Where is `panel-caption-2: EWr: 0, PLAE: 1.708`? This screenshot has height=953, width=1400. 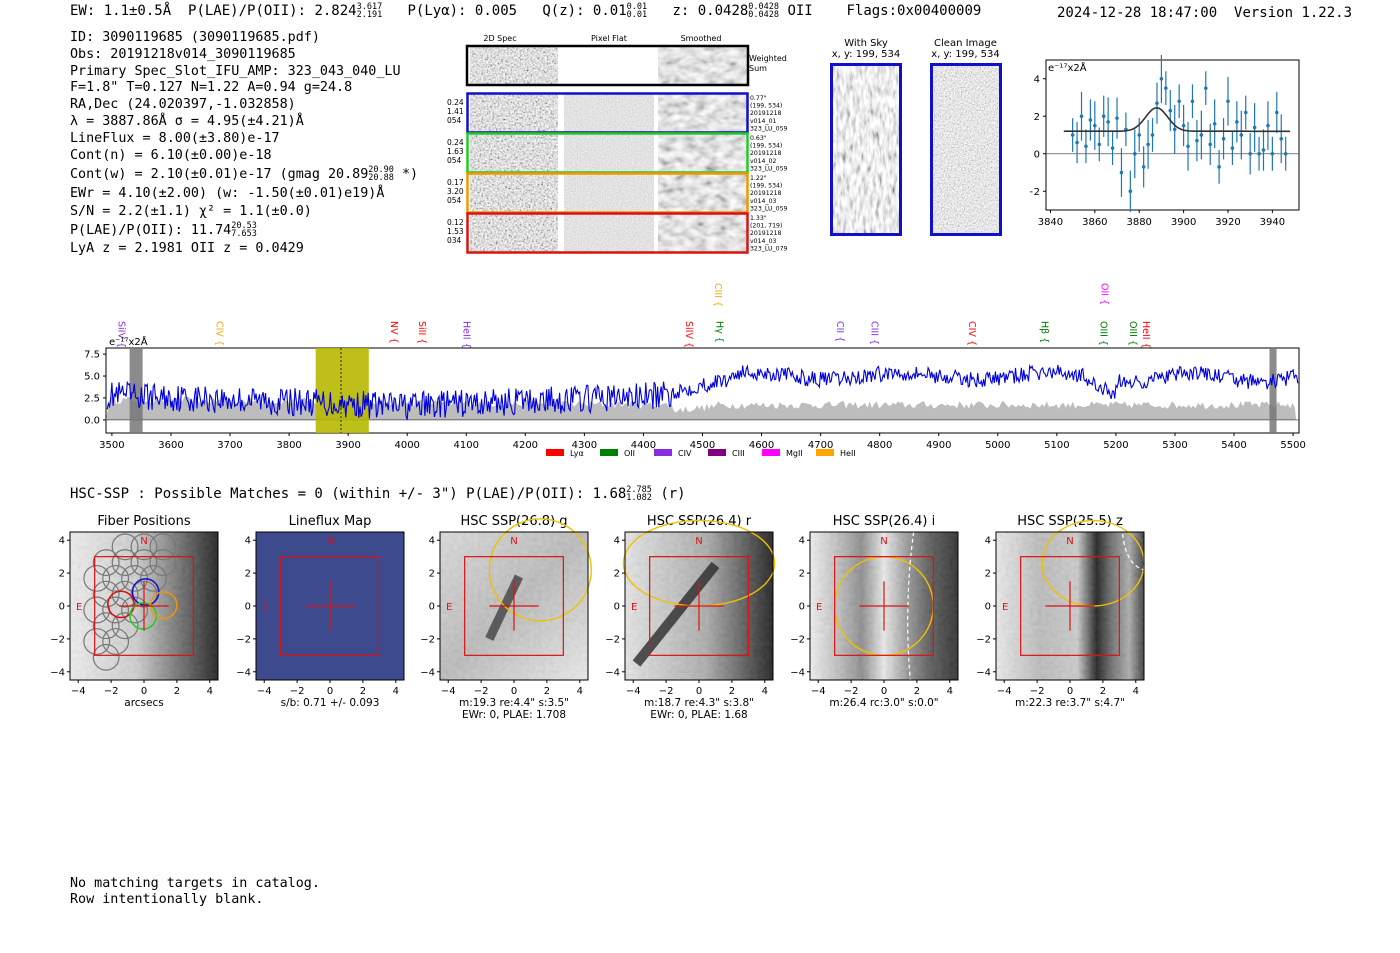
panel-caption-2: EWr: 0, PLAE: 1.708 is located at coordinates (514, 715).